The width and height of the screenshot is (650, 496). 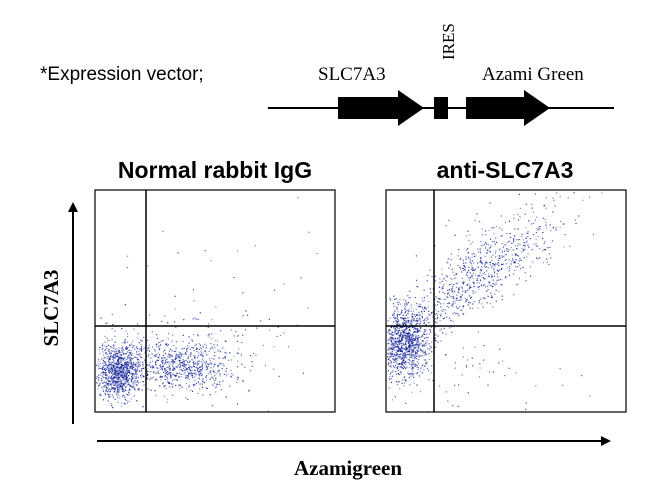 I want to click on vector-map, so click(x=441, y=108).